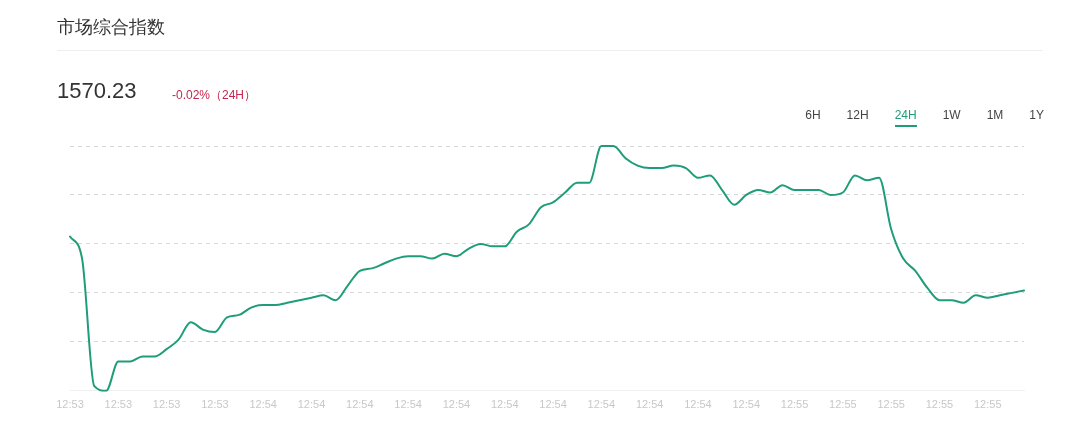 This screenshot has width=1080, height=434. Describe the element at coordinates (97, 91) in the screenshot. I see `text: 1570.23` at that location.